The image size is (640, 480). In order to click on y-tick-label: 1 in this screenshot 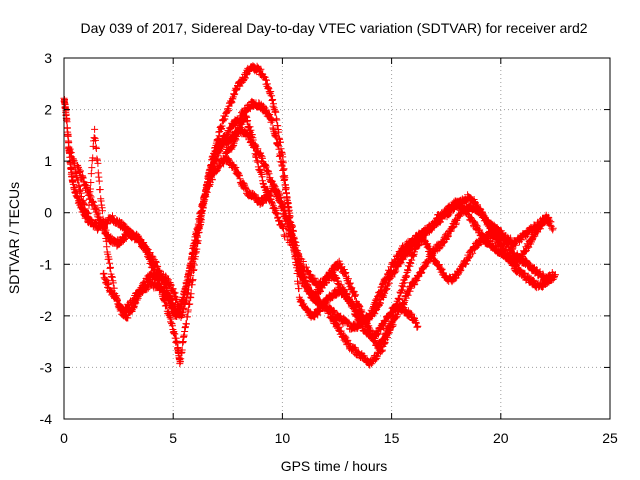, I will do `click(48, 161)`.